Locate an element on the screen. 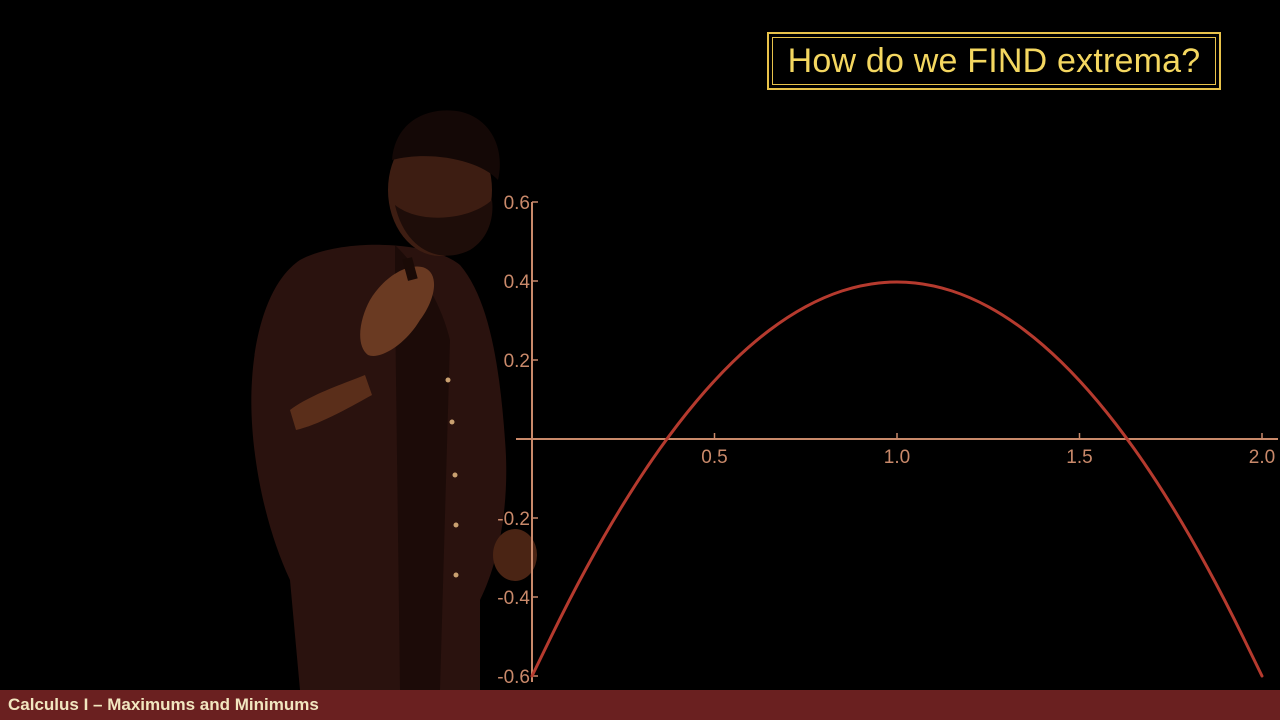 The width and height of the screenshot is (1280, 720). presenter-body is located at coordinates (379, 467).